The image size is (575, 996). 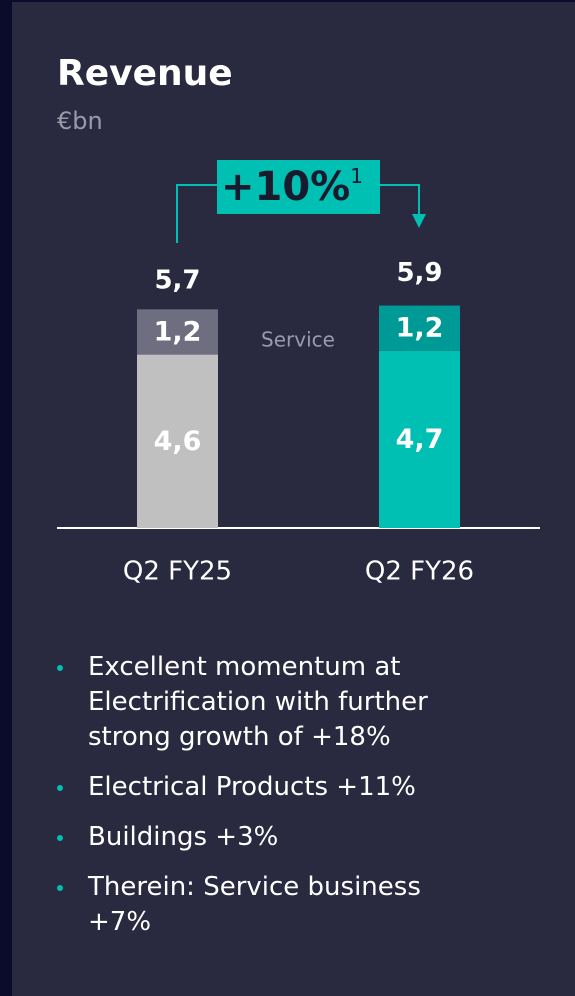 I want to click on connector, so click(x=298, y=213).